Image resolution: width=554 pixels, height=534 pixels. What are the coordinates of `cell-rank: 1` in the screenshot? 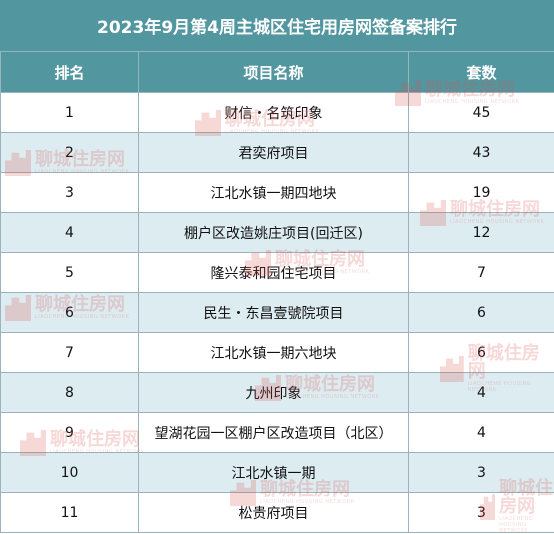 It's located at (70, 113).